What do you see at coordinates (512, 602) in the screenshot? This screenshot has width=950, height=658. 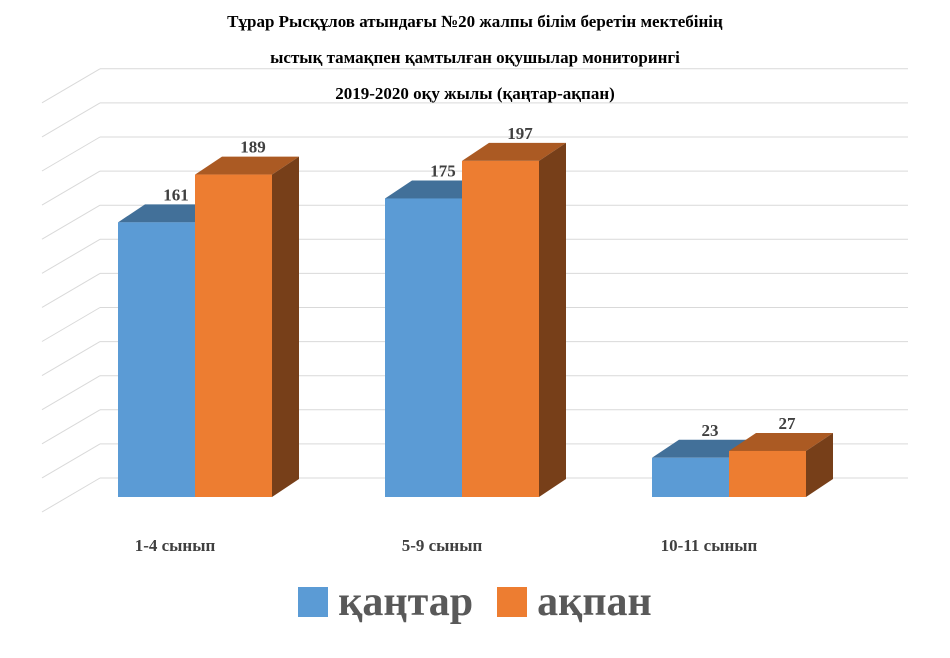 I see `legend-swatch-akpan` at bounding box center [512, 602].